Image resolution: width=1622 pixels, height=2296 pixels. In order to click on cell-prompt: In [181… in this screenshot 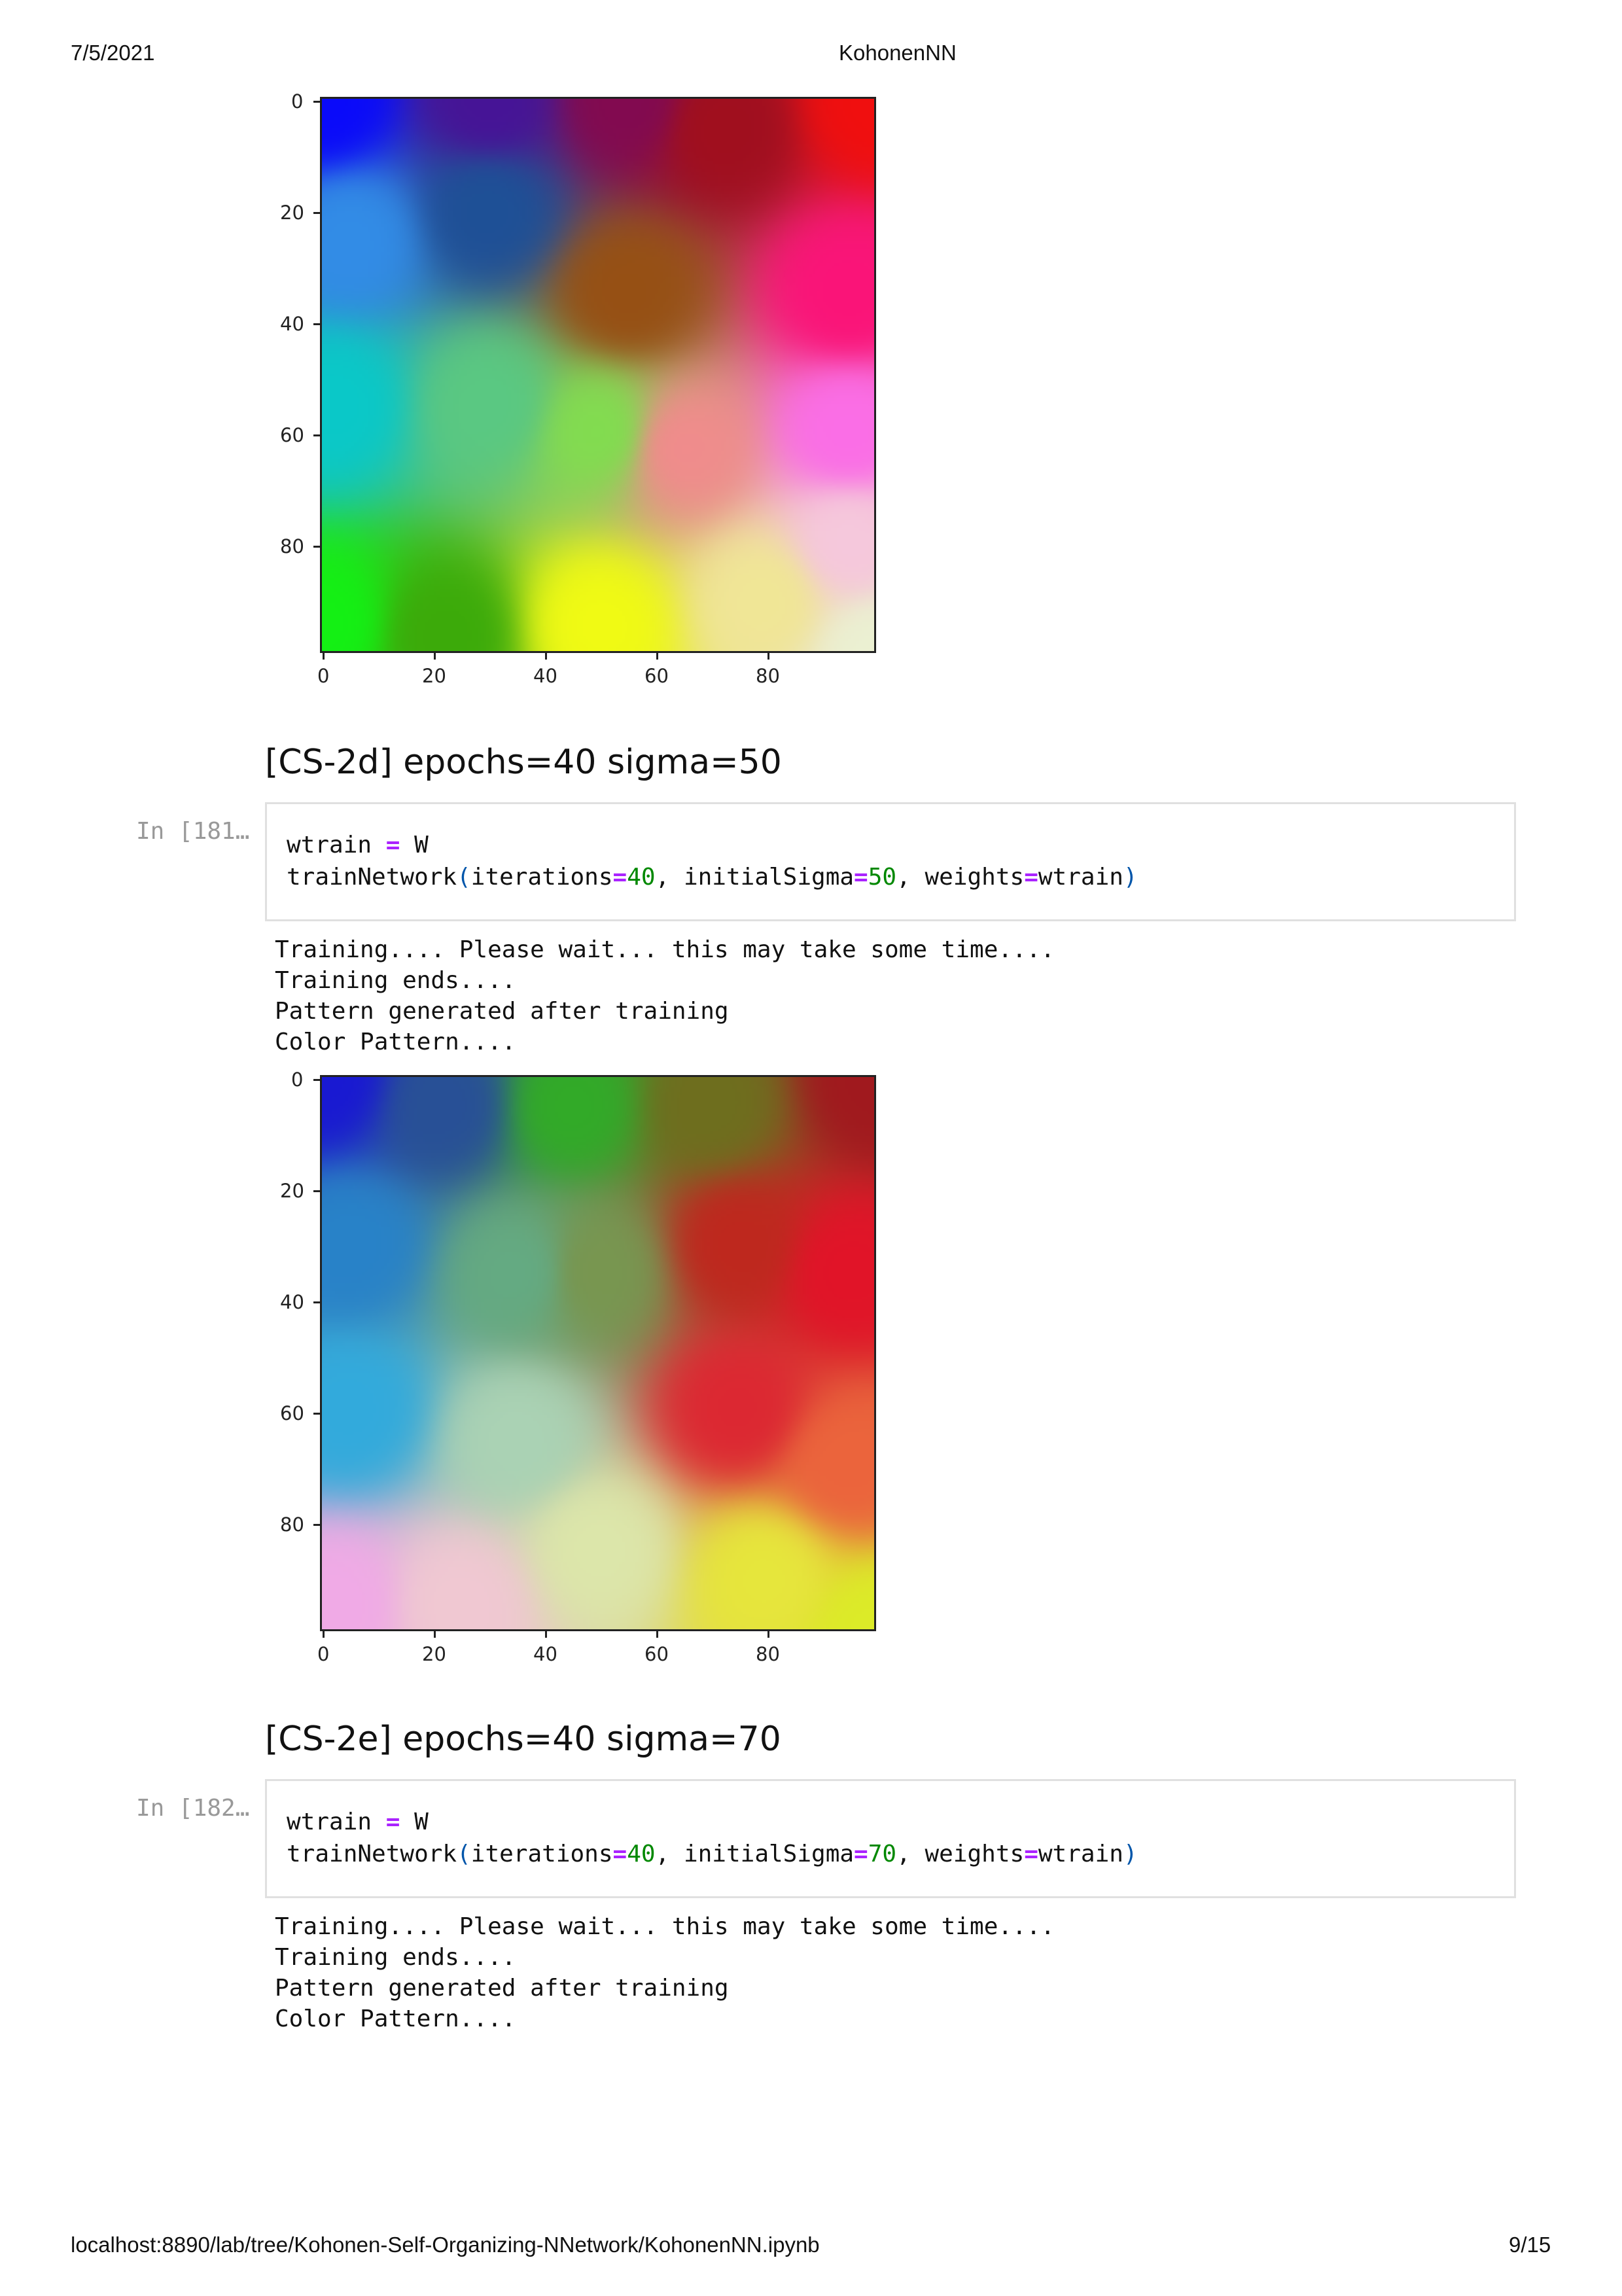, I will do `click(193, 832)`.